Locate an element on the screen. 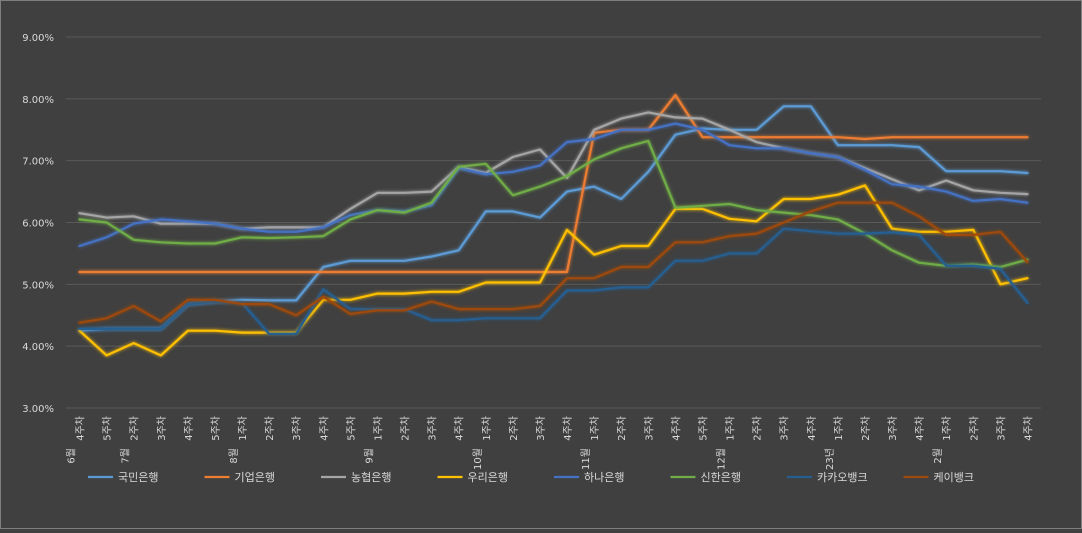  legend-item: 우리은행 is located at coordinates (472, 477).